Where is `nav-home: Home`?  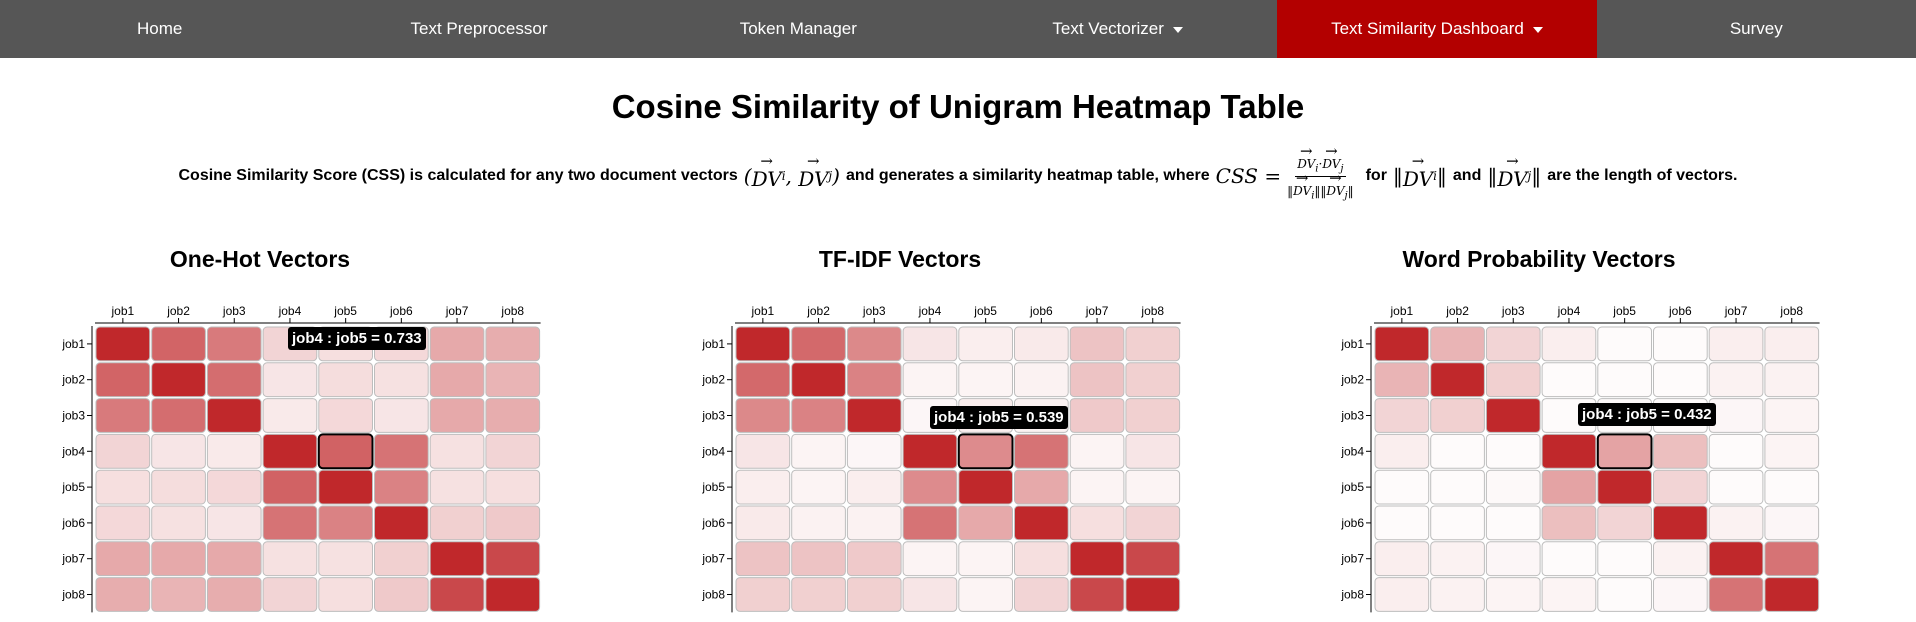
nav-home: Home is located at coordinates (159, 29).